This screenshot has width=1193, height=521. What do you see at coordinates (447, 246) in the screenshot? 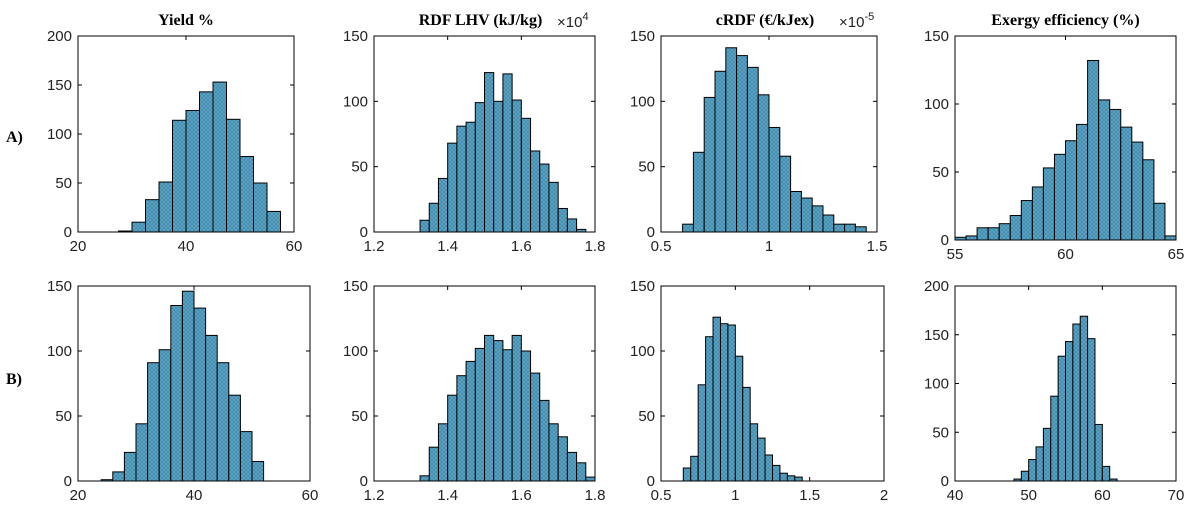
I see `x-tick-label: 1.4` at bounding box center [447, 246].